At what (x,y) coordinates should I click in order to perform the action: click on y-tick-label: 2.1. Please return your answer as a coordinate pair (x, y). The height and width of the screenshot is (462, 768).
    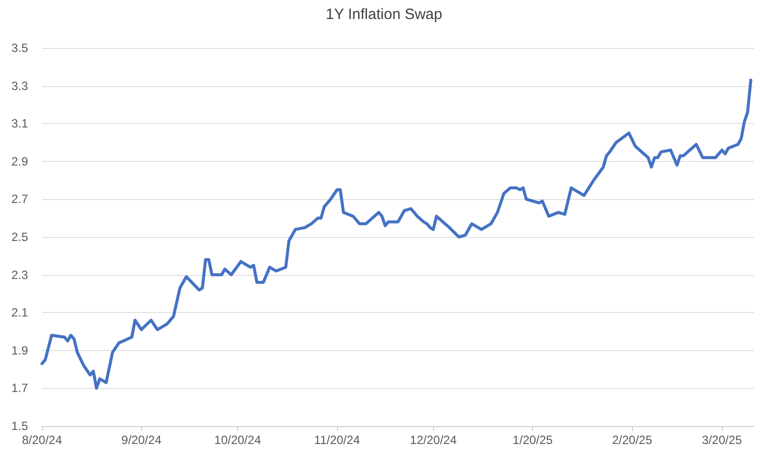
    Looking at the image, I should click on (19, 313).